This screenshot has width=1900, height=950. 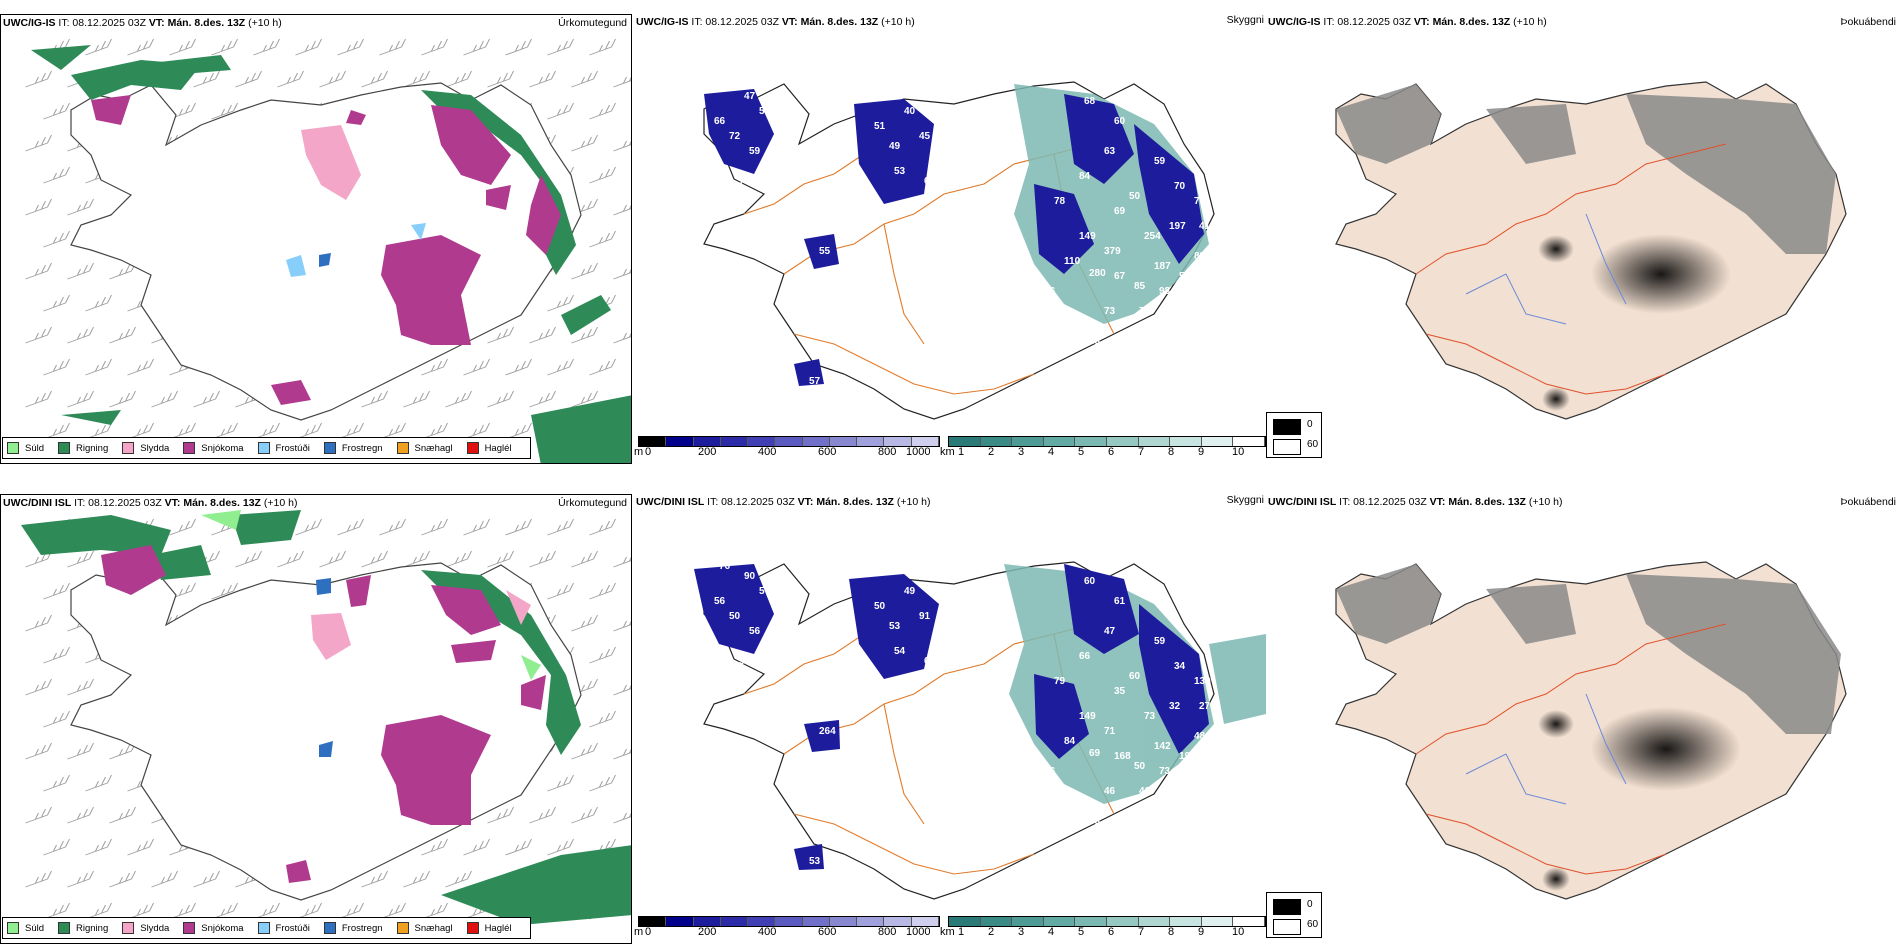 What do you see at coordinates (323, 714) in the screenshot?
I see `snow-areas` at bounding box center [323, 714].